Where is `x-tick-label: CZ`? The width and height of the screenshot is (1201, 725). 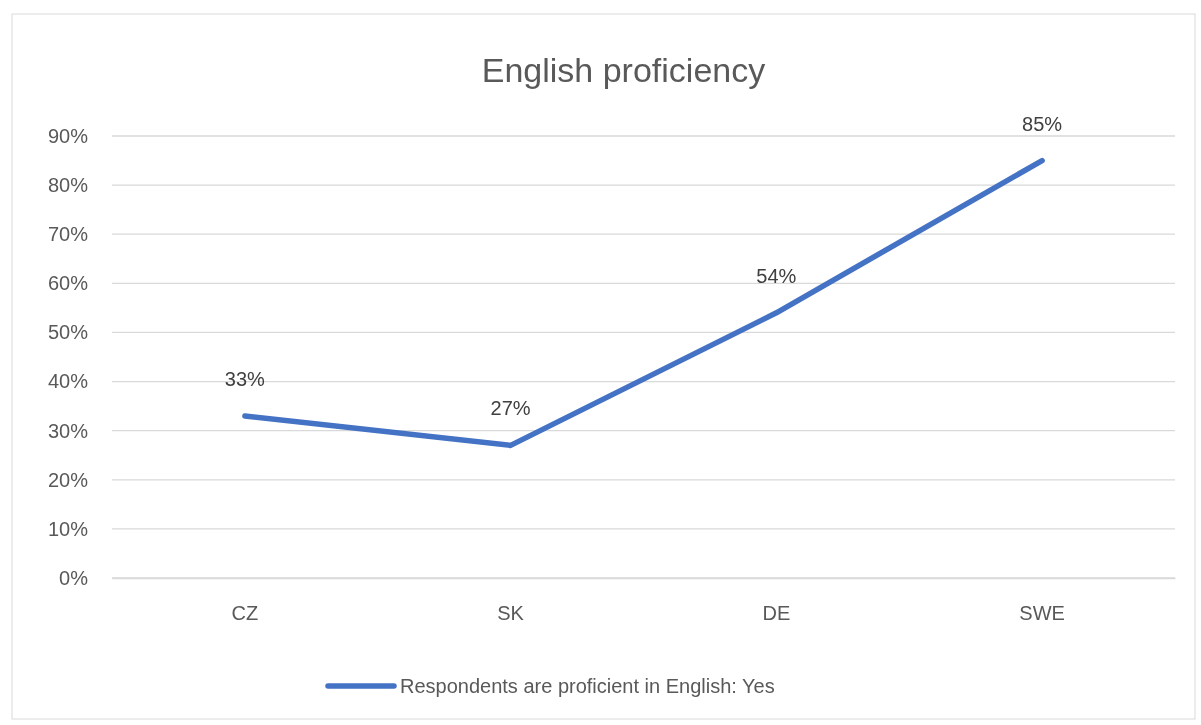
x-tick-label: CZ is located at coordinates (245, 613).